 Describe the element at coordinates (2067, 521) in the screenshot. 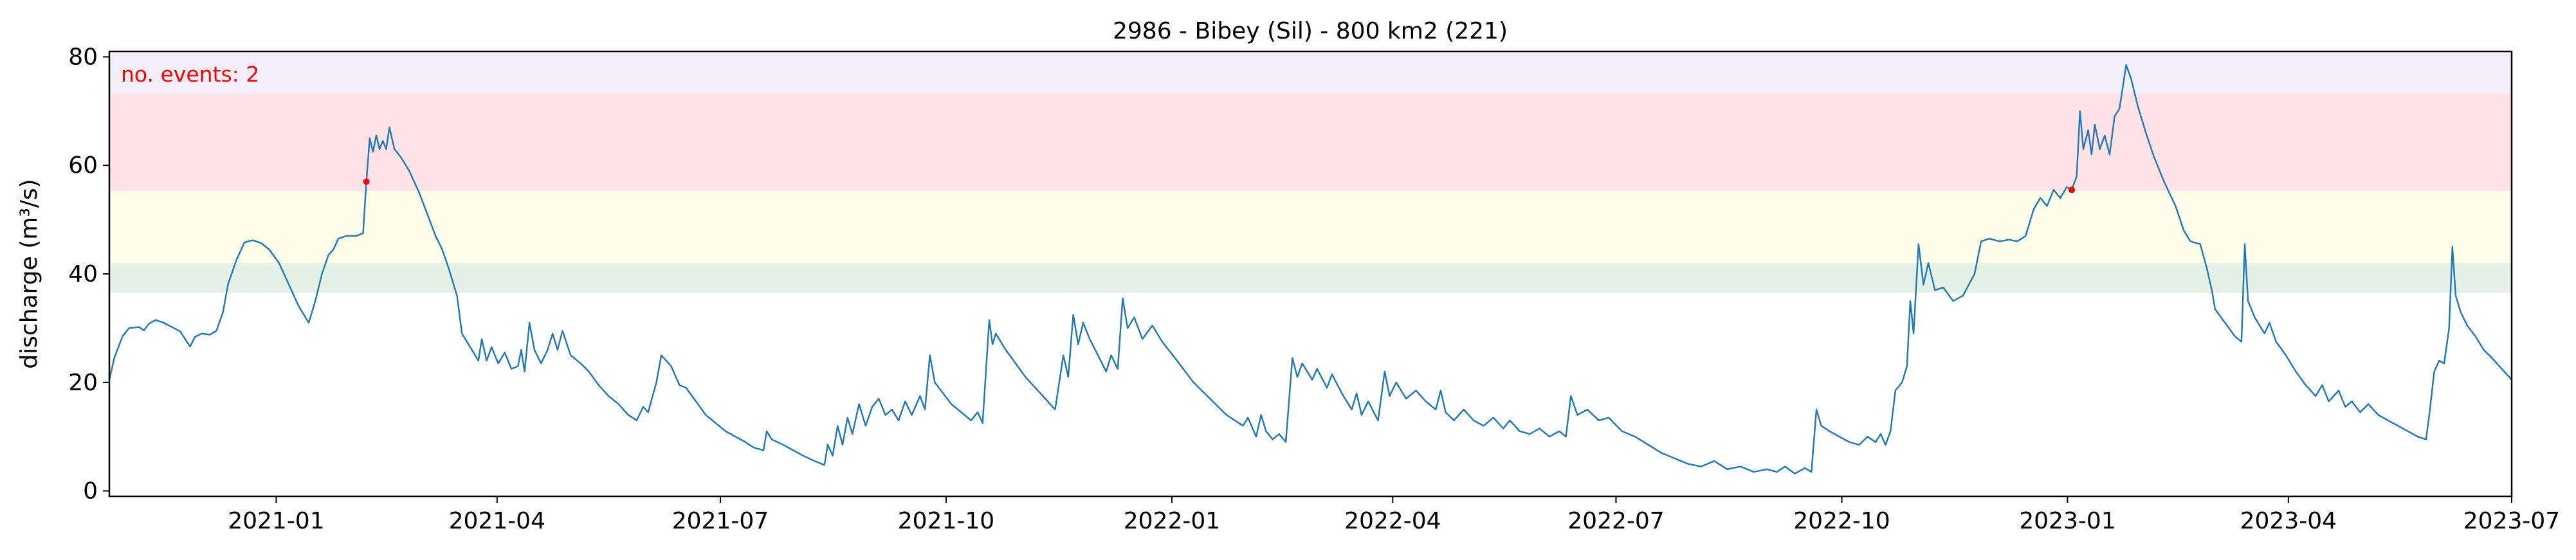

I see `x-tick-label: 2023-01` at that location.